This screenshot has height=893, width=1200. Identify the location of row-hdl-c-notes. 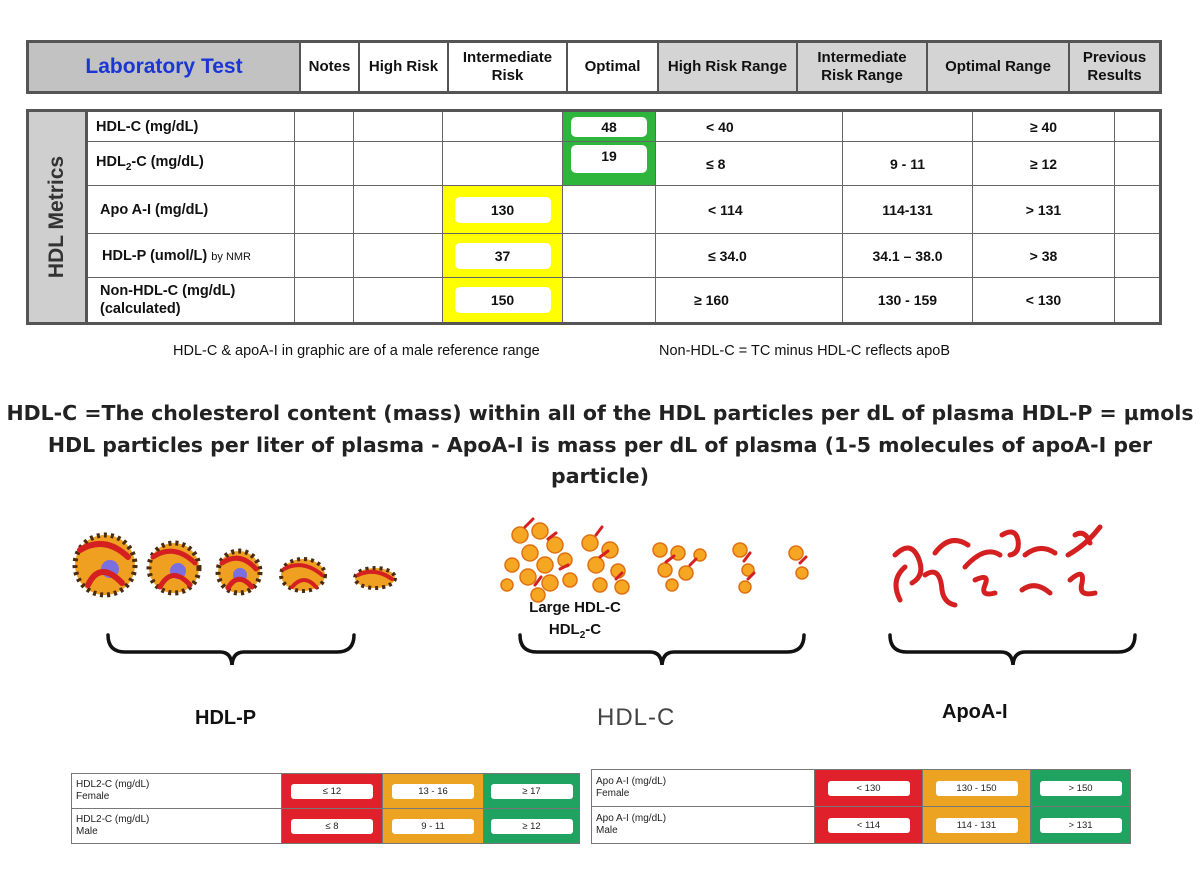
(324, 126).